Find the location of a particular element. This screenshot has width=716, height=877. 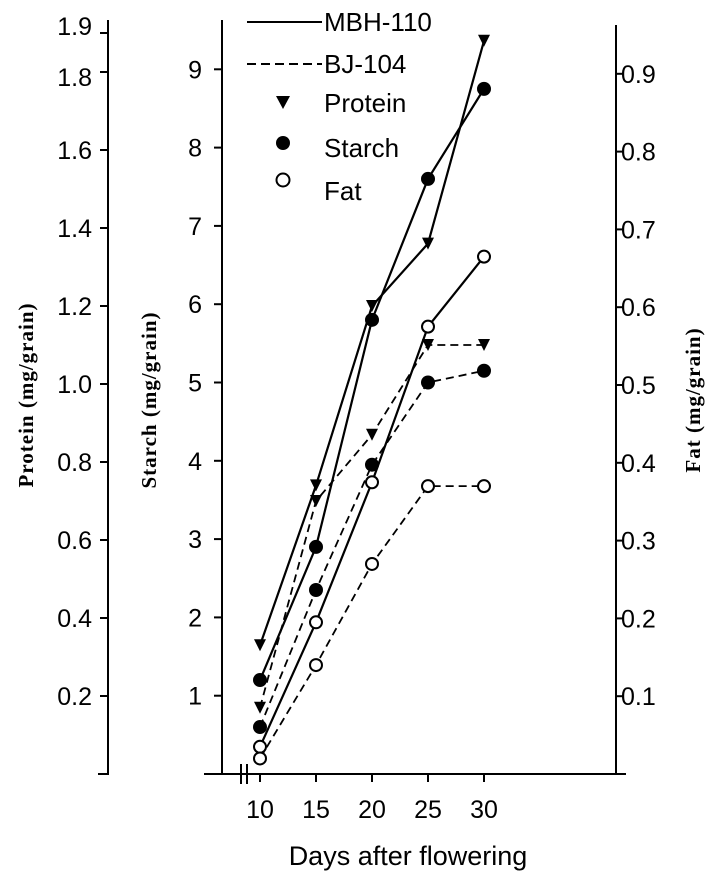

protein-tick-label: 1.2 is located at coordinates (74, 307).